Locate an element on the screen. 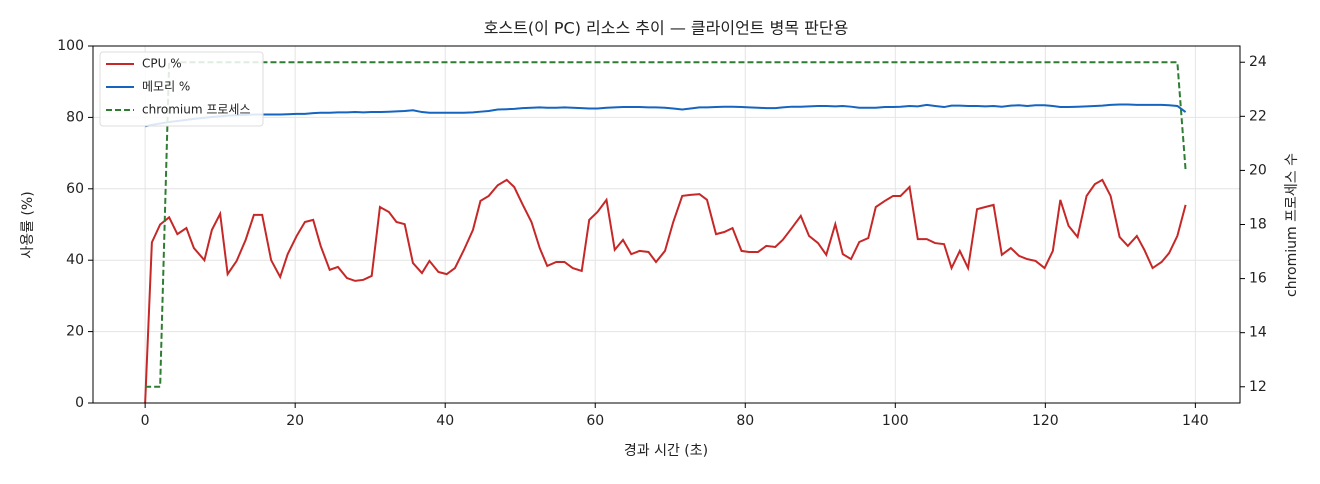 Image resolution: width=1320 pixels, height=484 pixels. x-tick-label: 20 is located at coordinates (295, 421).